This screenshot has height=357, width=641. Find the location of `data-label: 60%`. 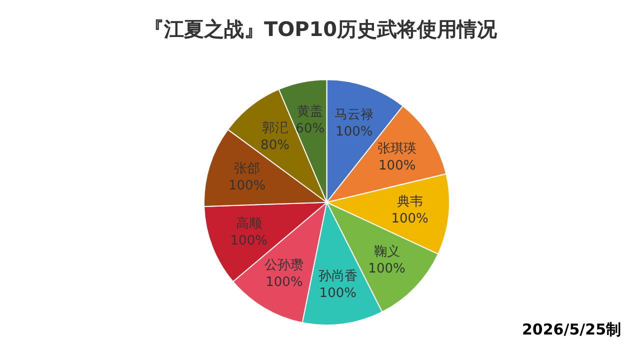

data-label: 60% is located at coordinates (310, 129).